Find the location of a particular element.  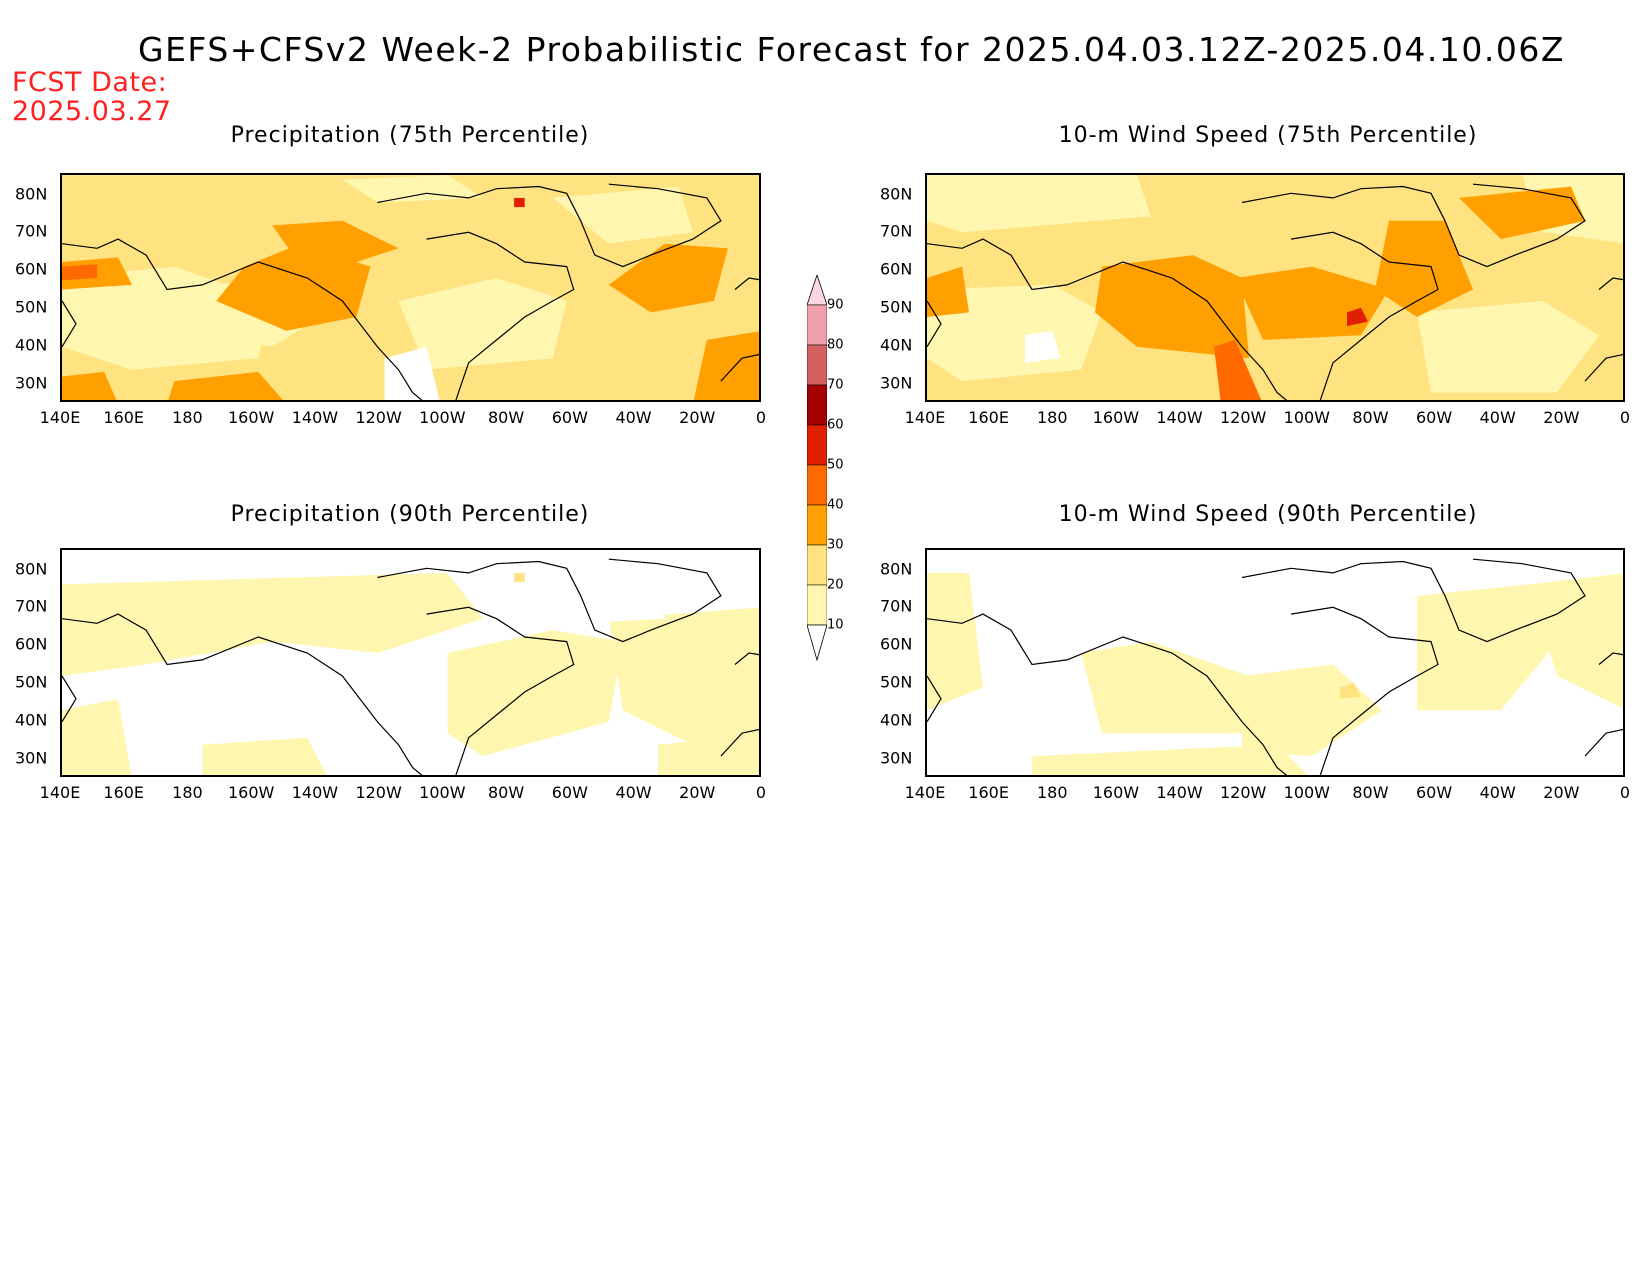

fcst-date-value: 2025.03.27 is located at coordinates (92, 111).